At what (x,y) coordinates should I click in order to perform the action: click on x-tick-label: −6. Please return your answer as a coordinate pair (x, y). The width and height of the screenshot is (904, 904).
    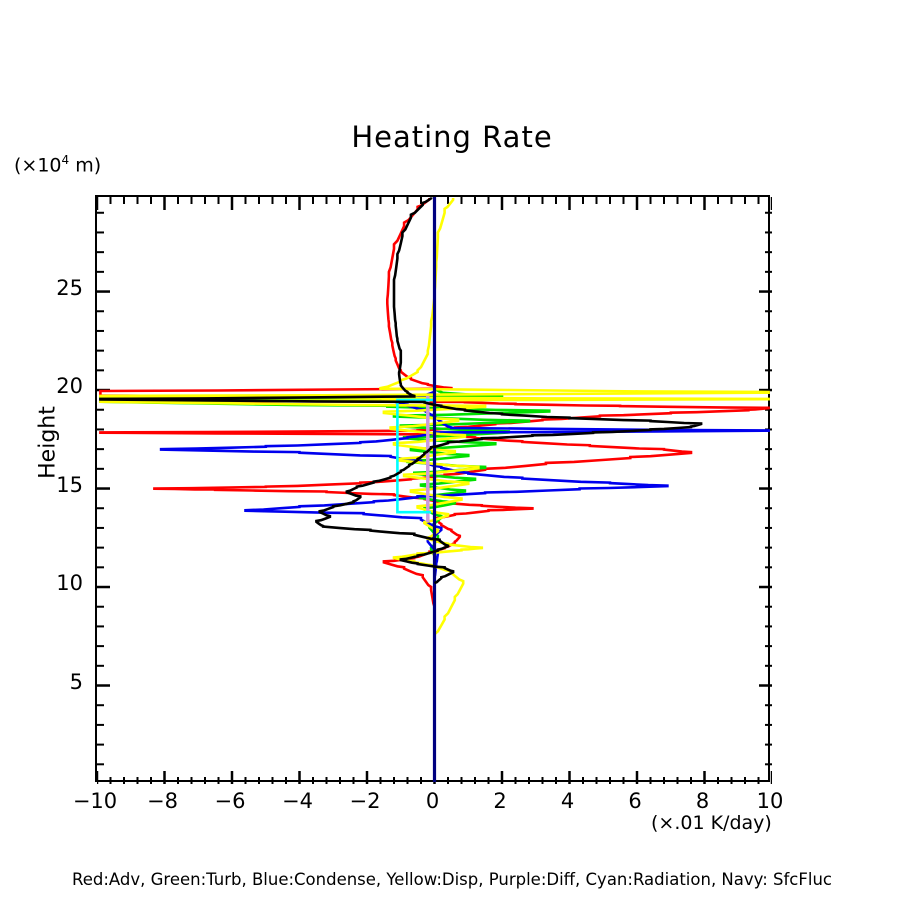
    Looking at the image, I should click on (230, 801).